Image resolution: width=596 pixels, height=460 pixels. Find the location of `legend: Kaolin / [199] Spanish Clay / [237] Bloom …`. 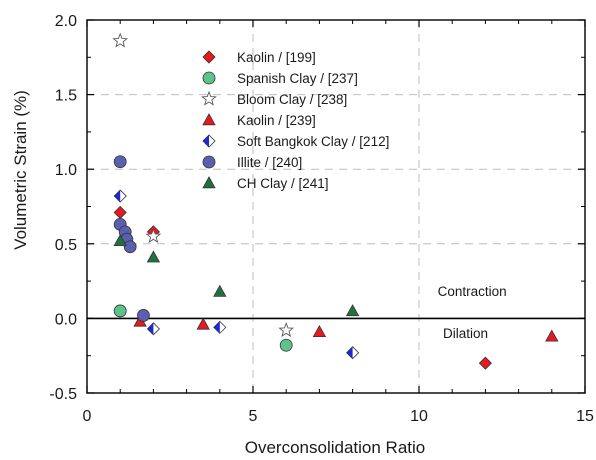

legend: Kaolin / [199] Spanish Clay / [237] Bloom … is located at coordinates (295, 120).